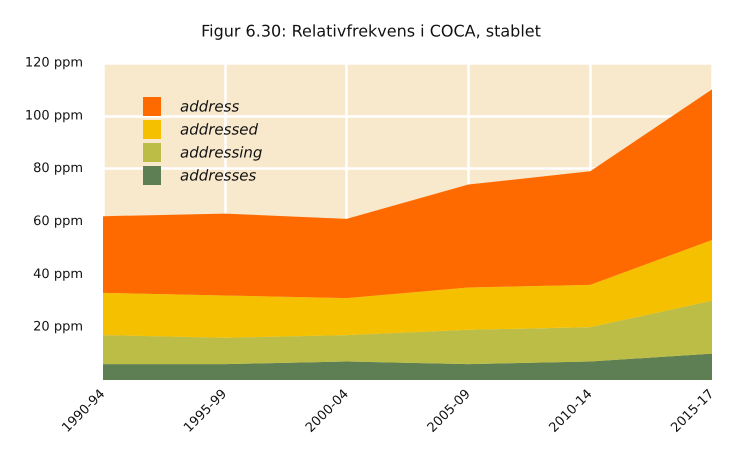 This screenshot has height=450, width=742. Describe the element at coordinates (58, 327) in the screenshot. I see `y-tick-label: 20 ppm` at that location.